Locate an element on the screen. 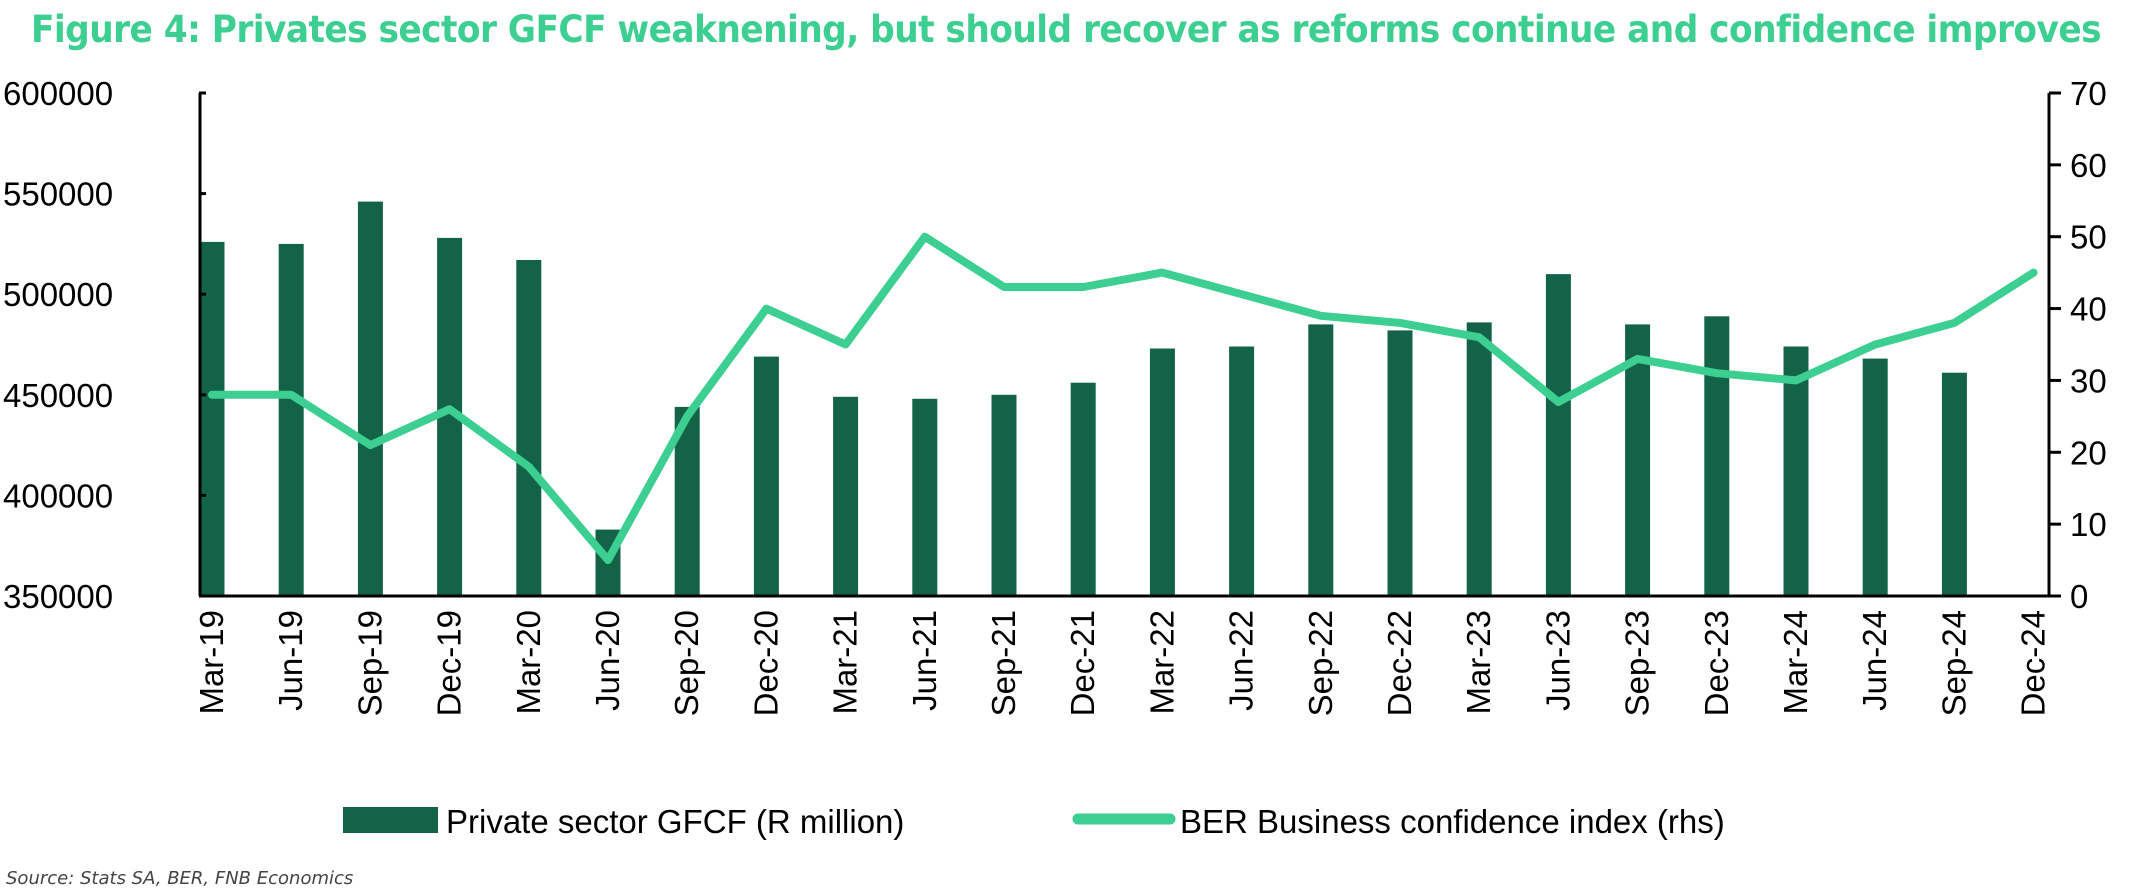 This screenshot has width=2133, height=893. x-tick-label: Sep-21 is located at coordinates (1003, 663).